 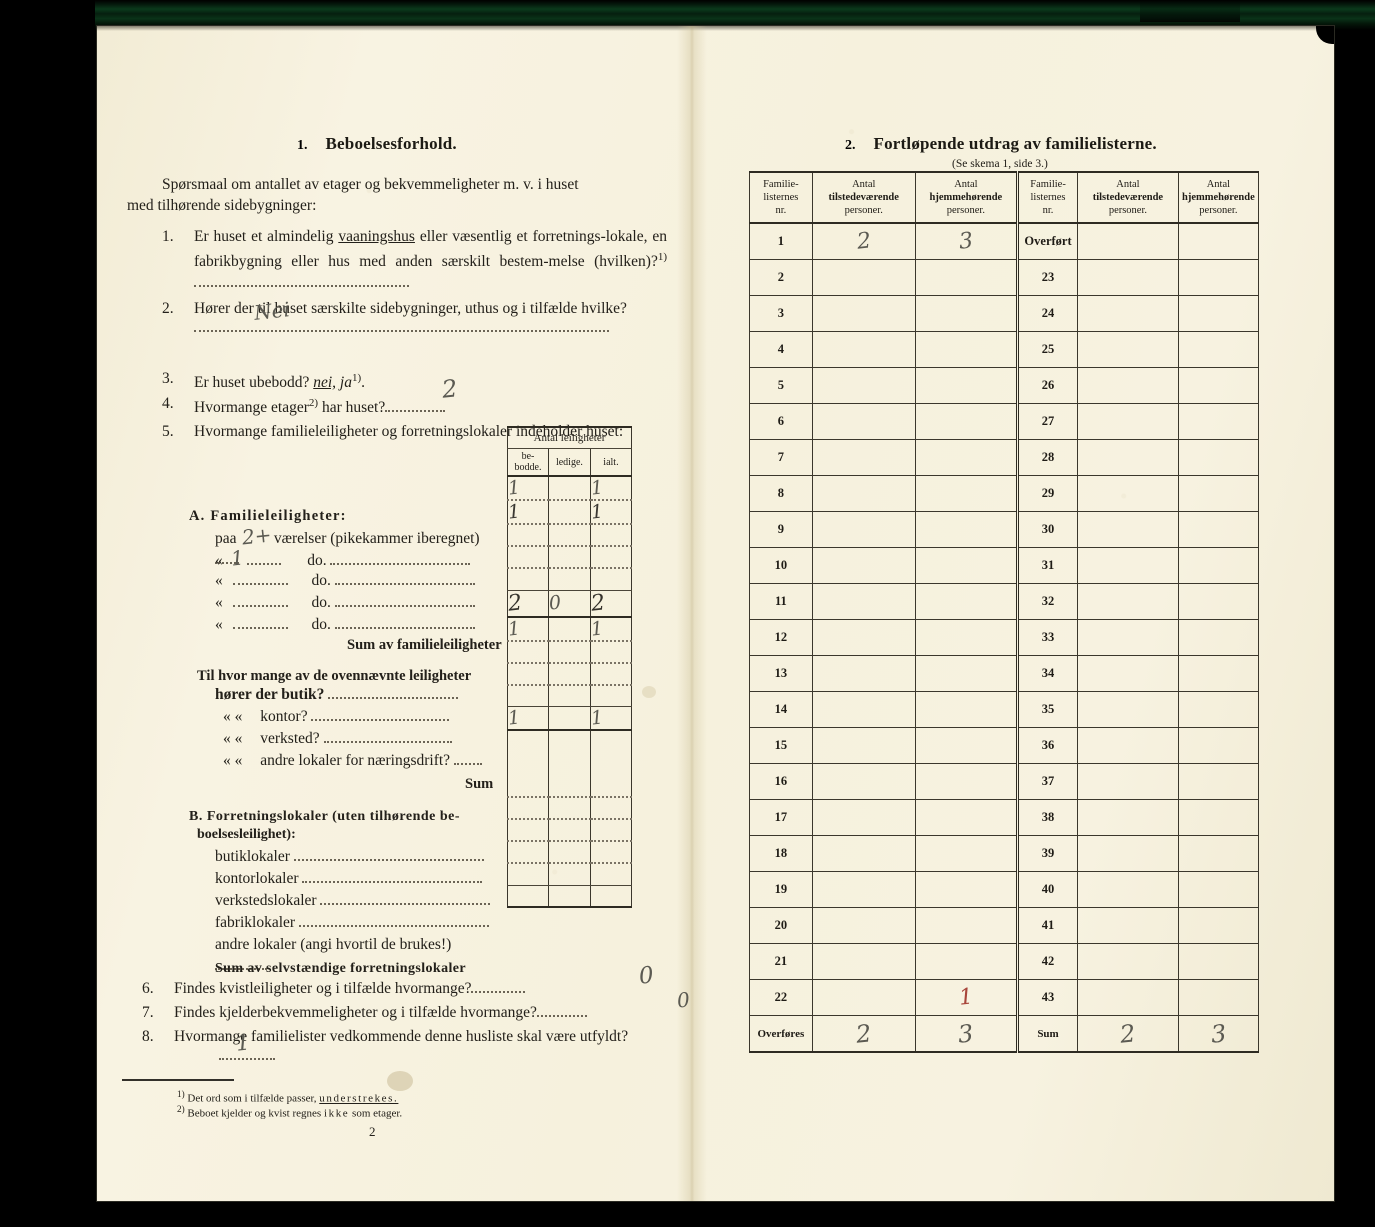 I want to click on row-12-tilstedevaerende-right, so click(x=1128, y=637).